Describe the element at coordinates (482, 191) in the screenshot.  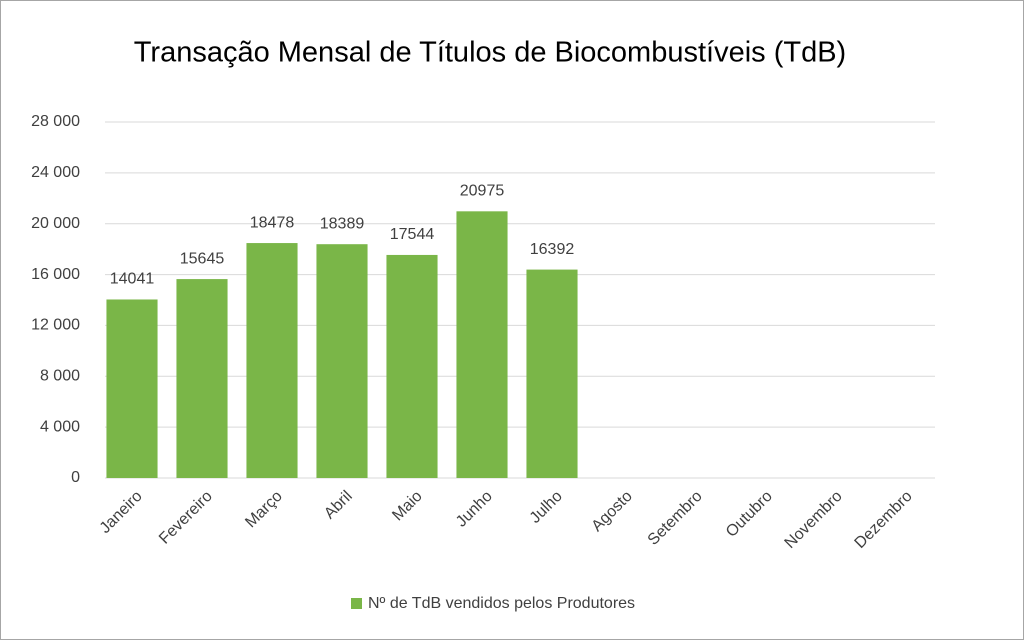
I see `data-label: 20975` at that location.